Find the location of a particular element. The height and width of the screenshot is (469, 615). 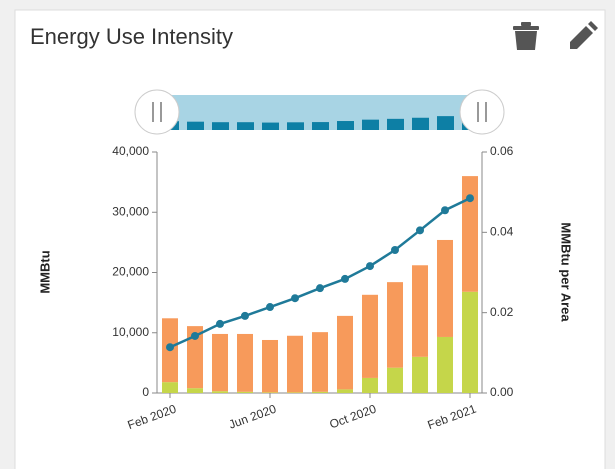

y2-tick-label: 0.02 is located at coordinates (502, 312).